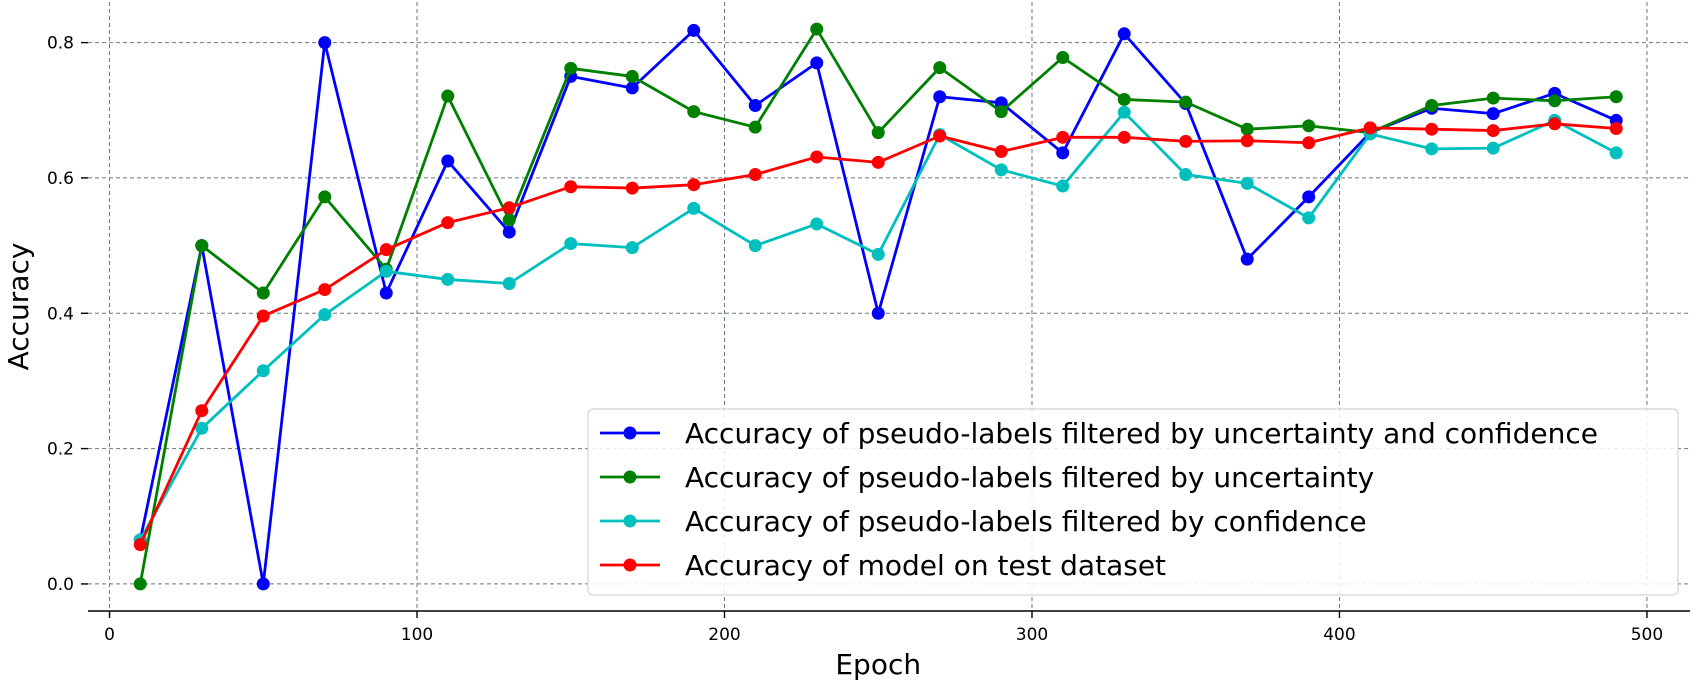 The height and width of the screenshot is (685, 1699). What do you see at coordinates (417, 635) in the screenshot?
I see `x-tick-label: 100` at bounding box center [417, 635].